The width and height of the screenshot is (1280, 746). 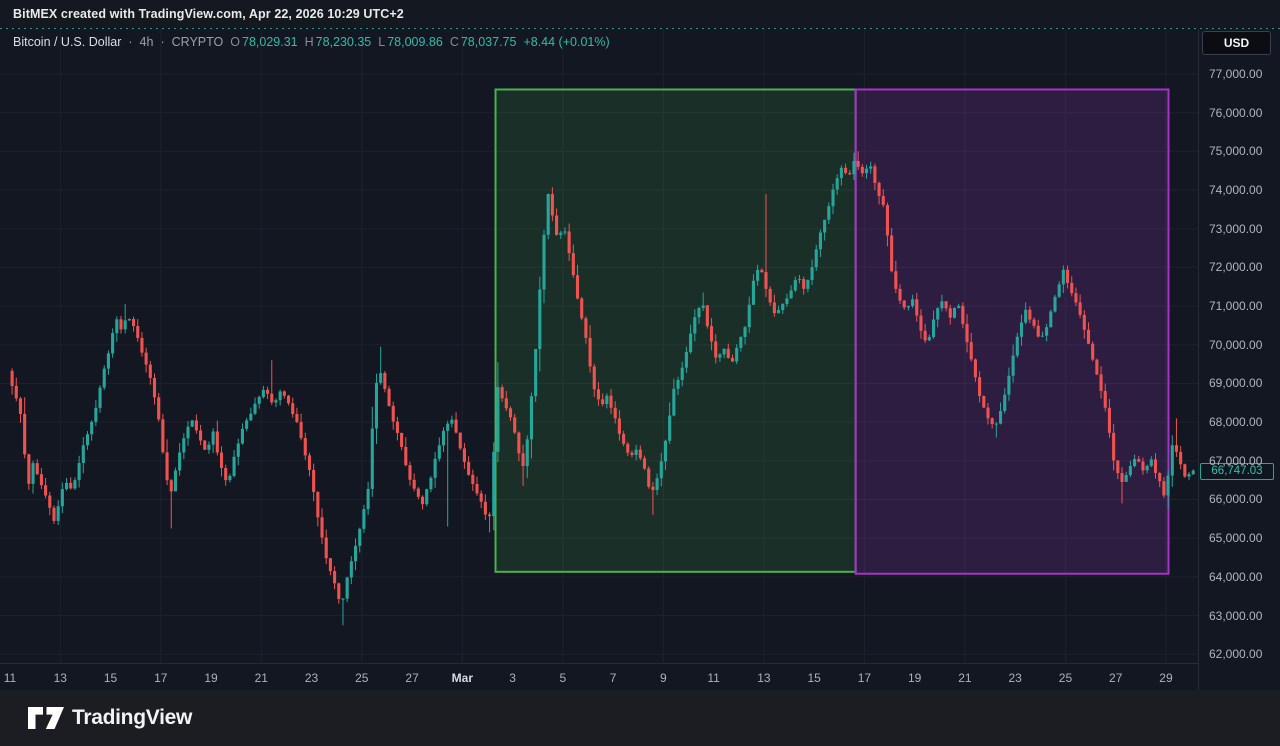 I want to click on price-tick-label: 71,000.00, so click(x=1236, y=306).